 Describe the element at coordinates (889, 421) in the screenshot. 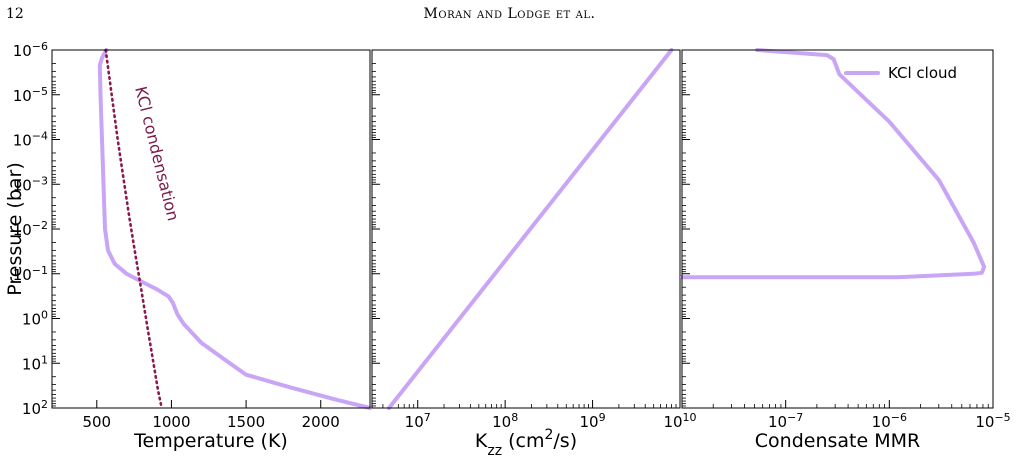

I see `x-tick-label: 10⁻⁶` at that location.